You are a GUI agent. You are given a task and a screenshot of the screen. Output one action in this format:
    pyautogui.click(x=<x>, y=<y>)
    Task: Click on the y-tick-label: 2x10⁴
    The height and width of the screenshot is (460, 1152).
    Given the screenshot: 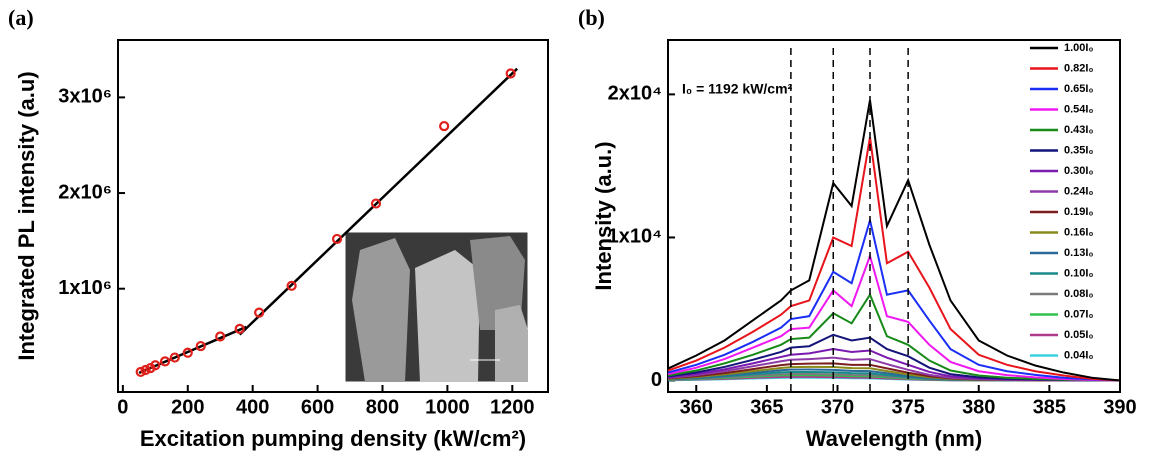 What is the action you would take?
    pyautogui.click(x=635, y=94)
    